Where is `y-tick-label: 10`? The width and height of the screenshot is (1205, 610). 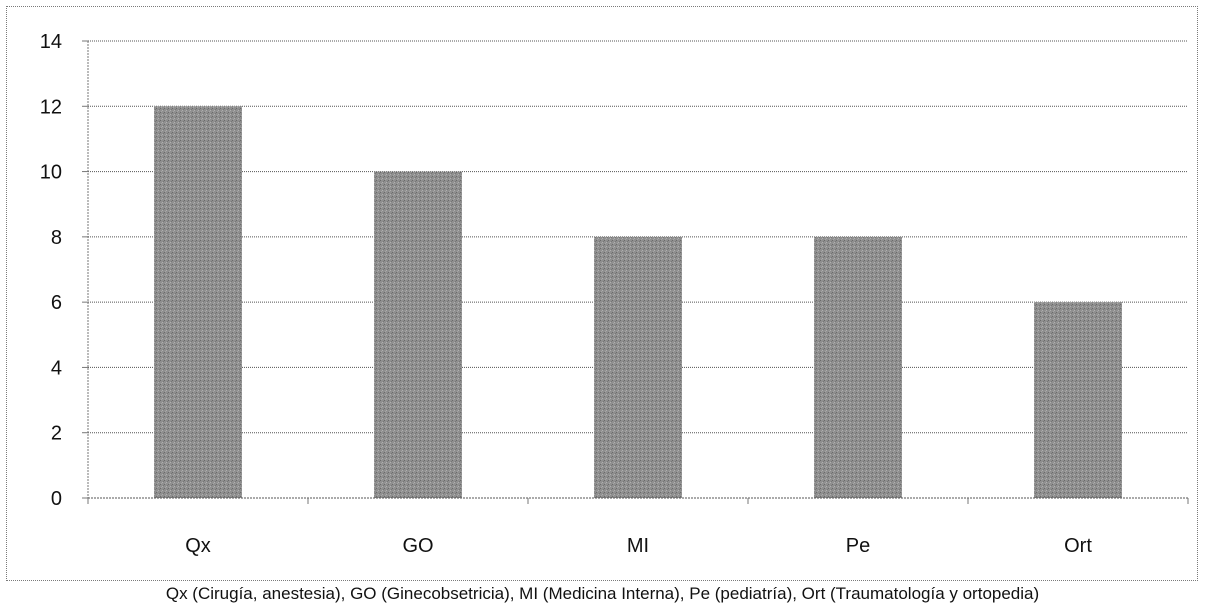 y-tick-label: 10 is located at coordinates (51, 173).